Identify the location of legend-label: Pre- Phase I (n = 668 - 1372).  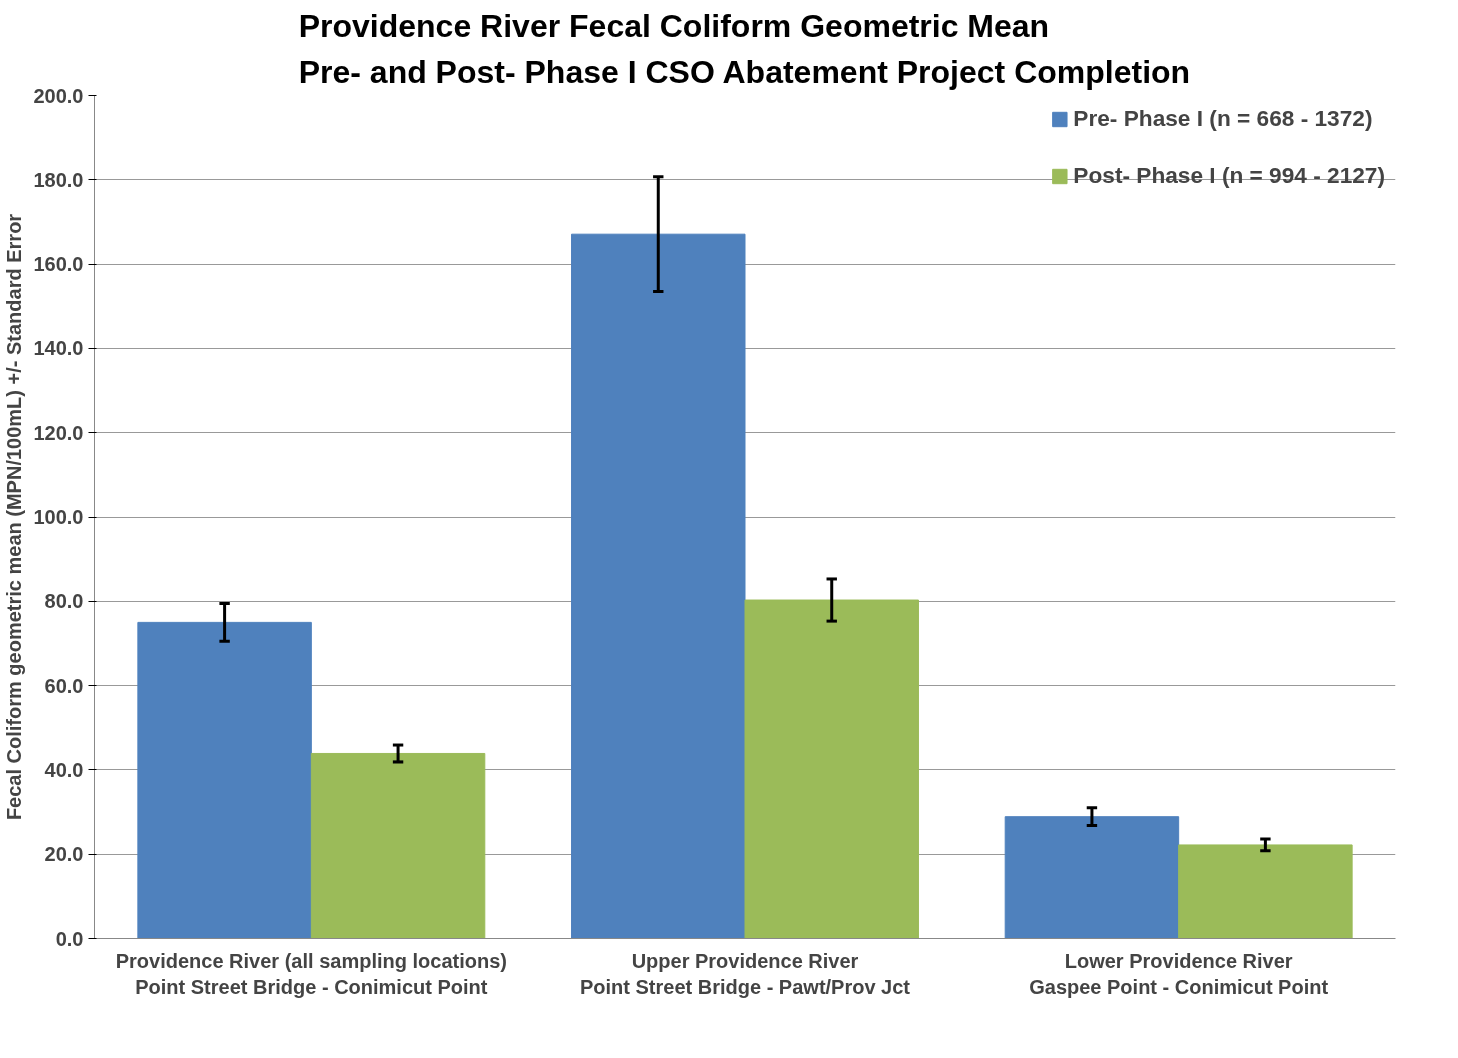
(1223, 118).